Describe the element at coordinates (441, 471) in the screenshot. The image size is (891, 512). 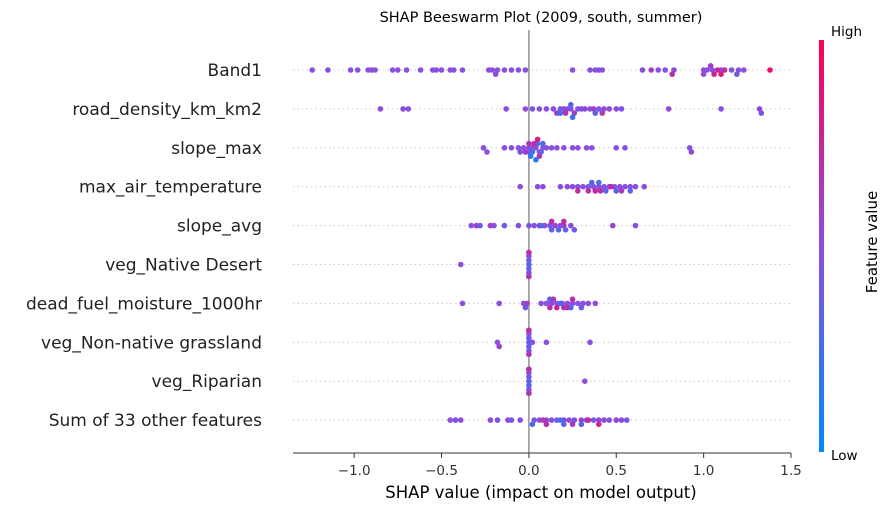
I see `x-tick-label: −0.5` at that location.